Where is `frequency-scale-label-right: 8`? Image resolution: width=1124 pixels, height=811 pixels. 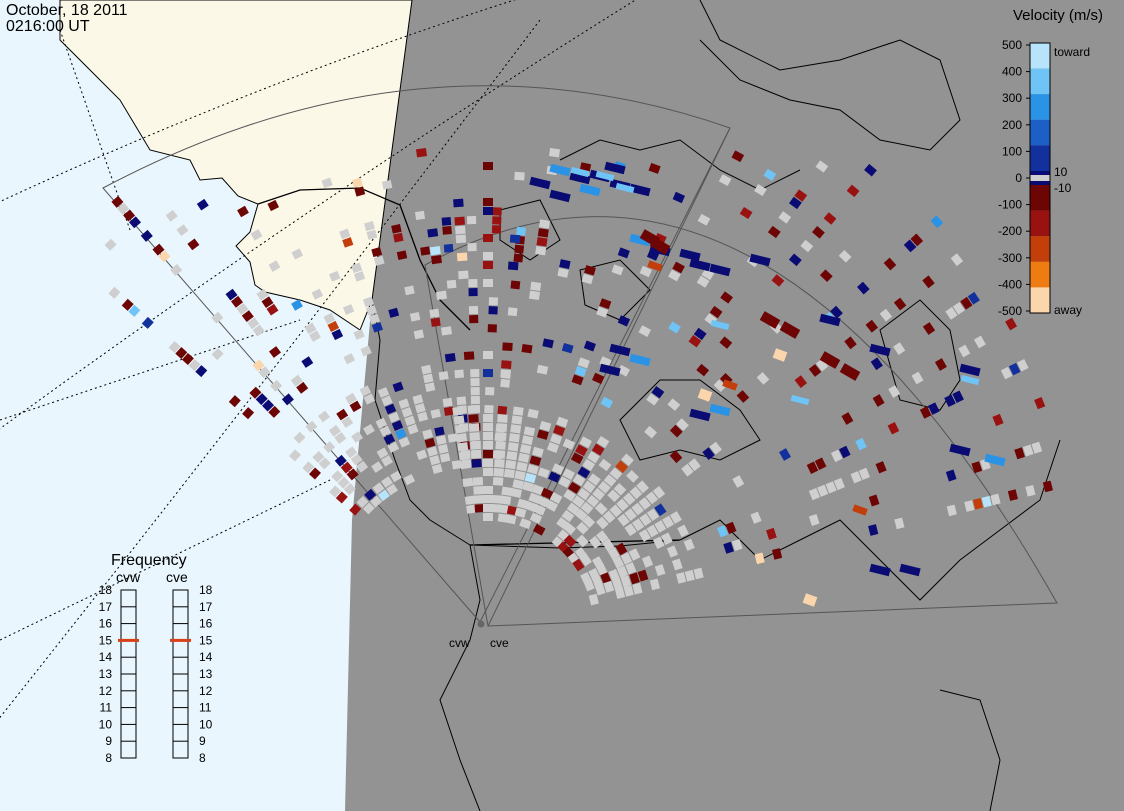
frequency-scale-label-right: 8 is located at coordinates (202, 758).